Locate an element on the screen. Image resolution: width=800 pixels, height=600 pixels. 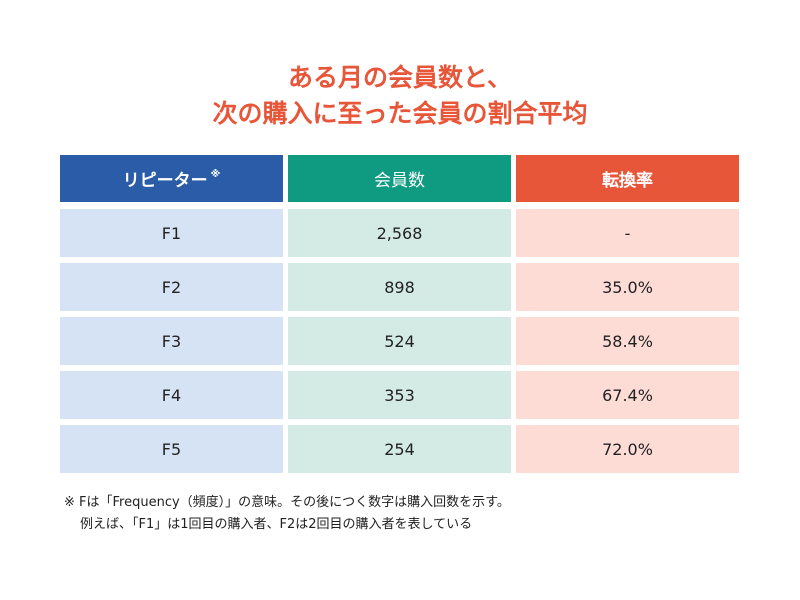
footnote-line-1: ※ Fは「Frequency（頻度）」の意味。その後につく数字は購入回数を示す。 is located at coordinates (287, 502).